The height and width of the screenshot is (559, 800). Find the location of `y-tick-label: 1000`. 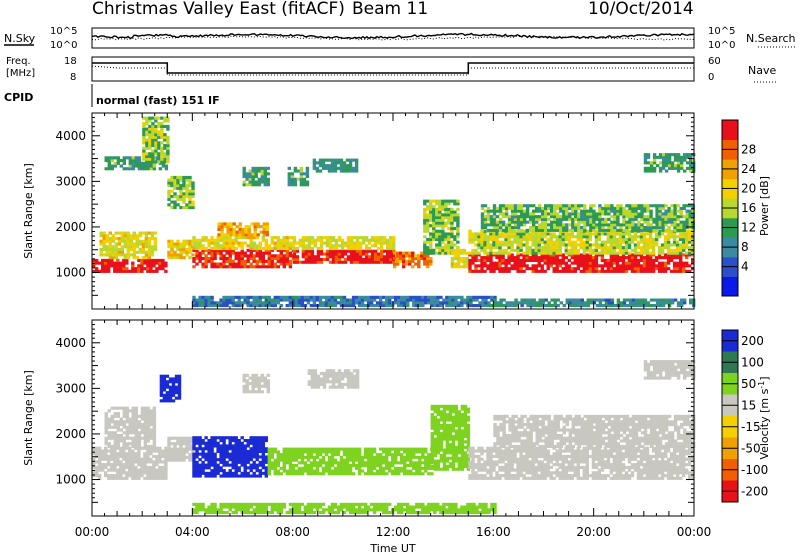

y-tick-label: 1000 is located at coordinates (70, 273).